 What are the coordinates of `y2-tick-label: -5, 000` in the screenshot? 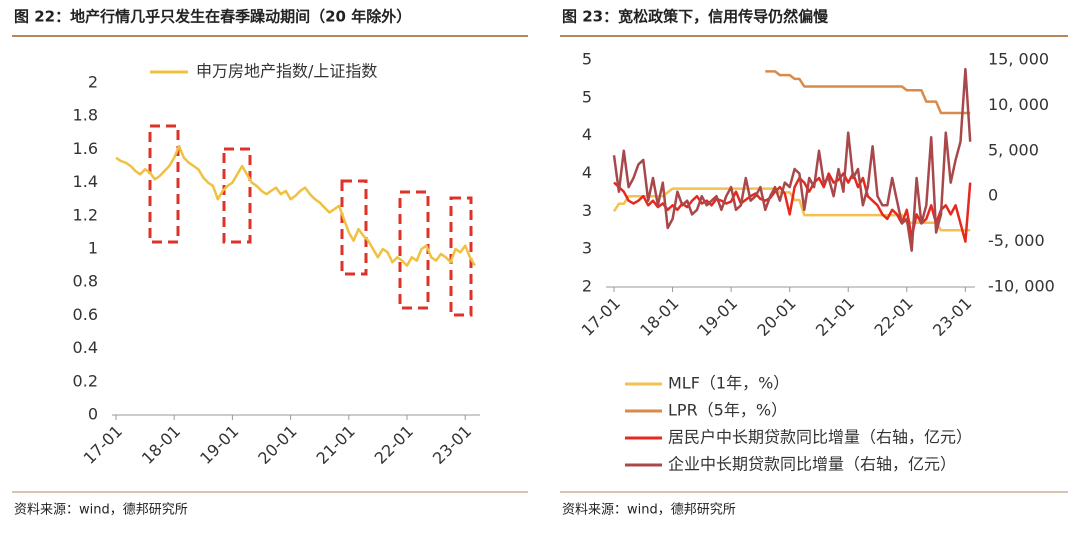 It's located at (1016, 240).